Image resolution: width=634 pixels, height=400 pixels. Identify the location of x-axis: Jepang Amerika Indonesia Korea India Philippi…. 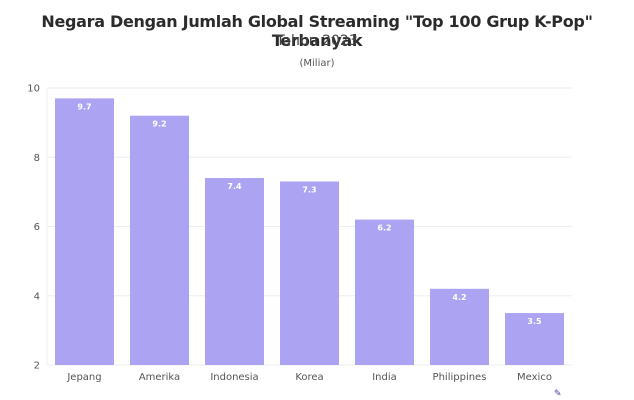
(309, 377).